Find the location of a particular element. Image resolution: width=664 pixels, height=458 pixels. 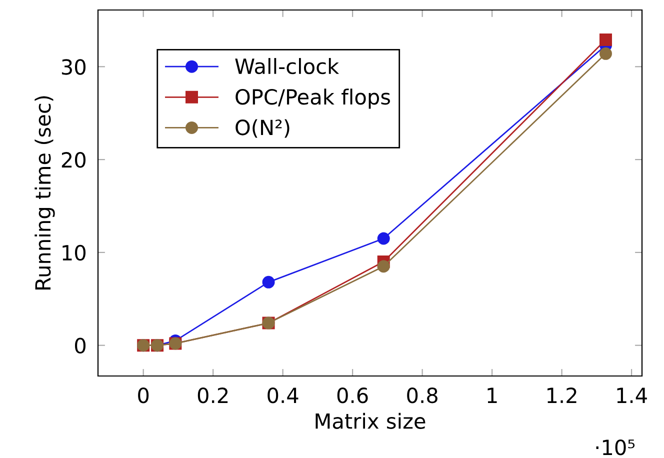

x-tick-label: 0 is located at coordinates (143, 395).